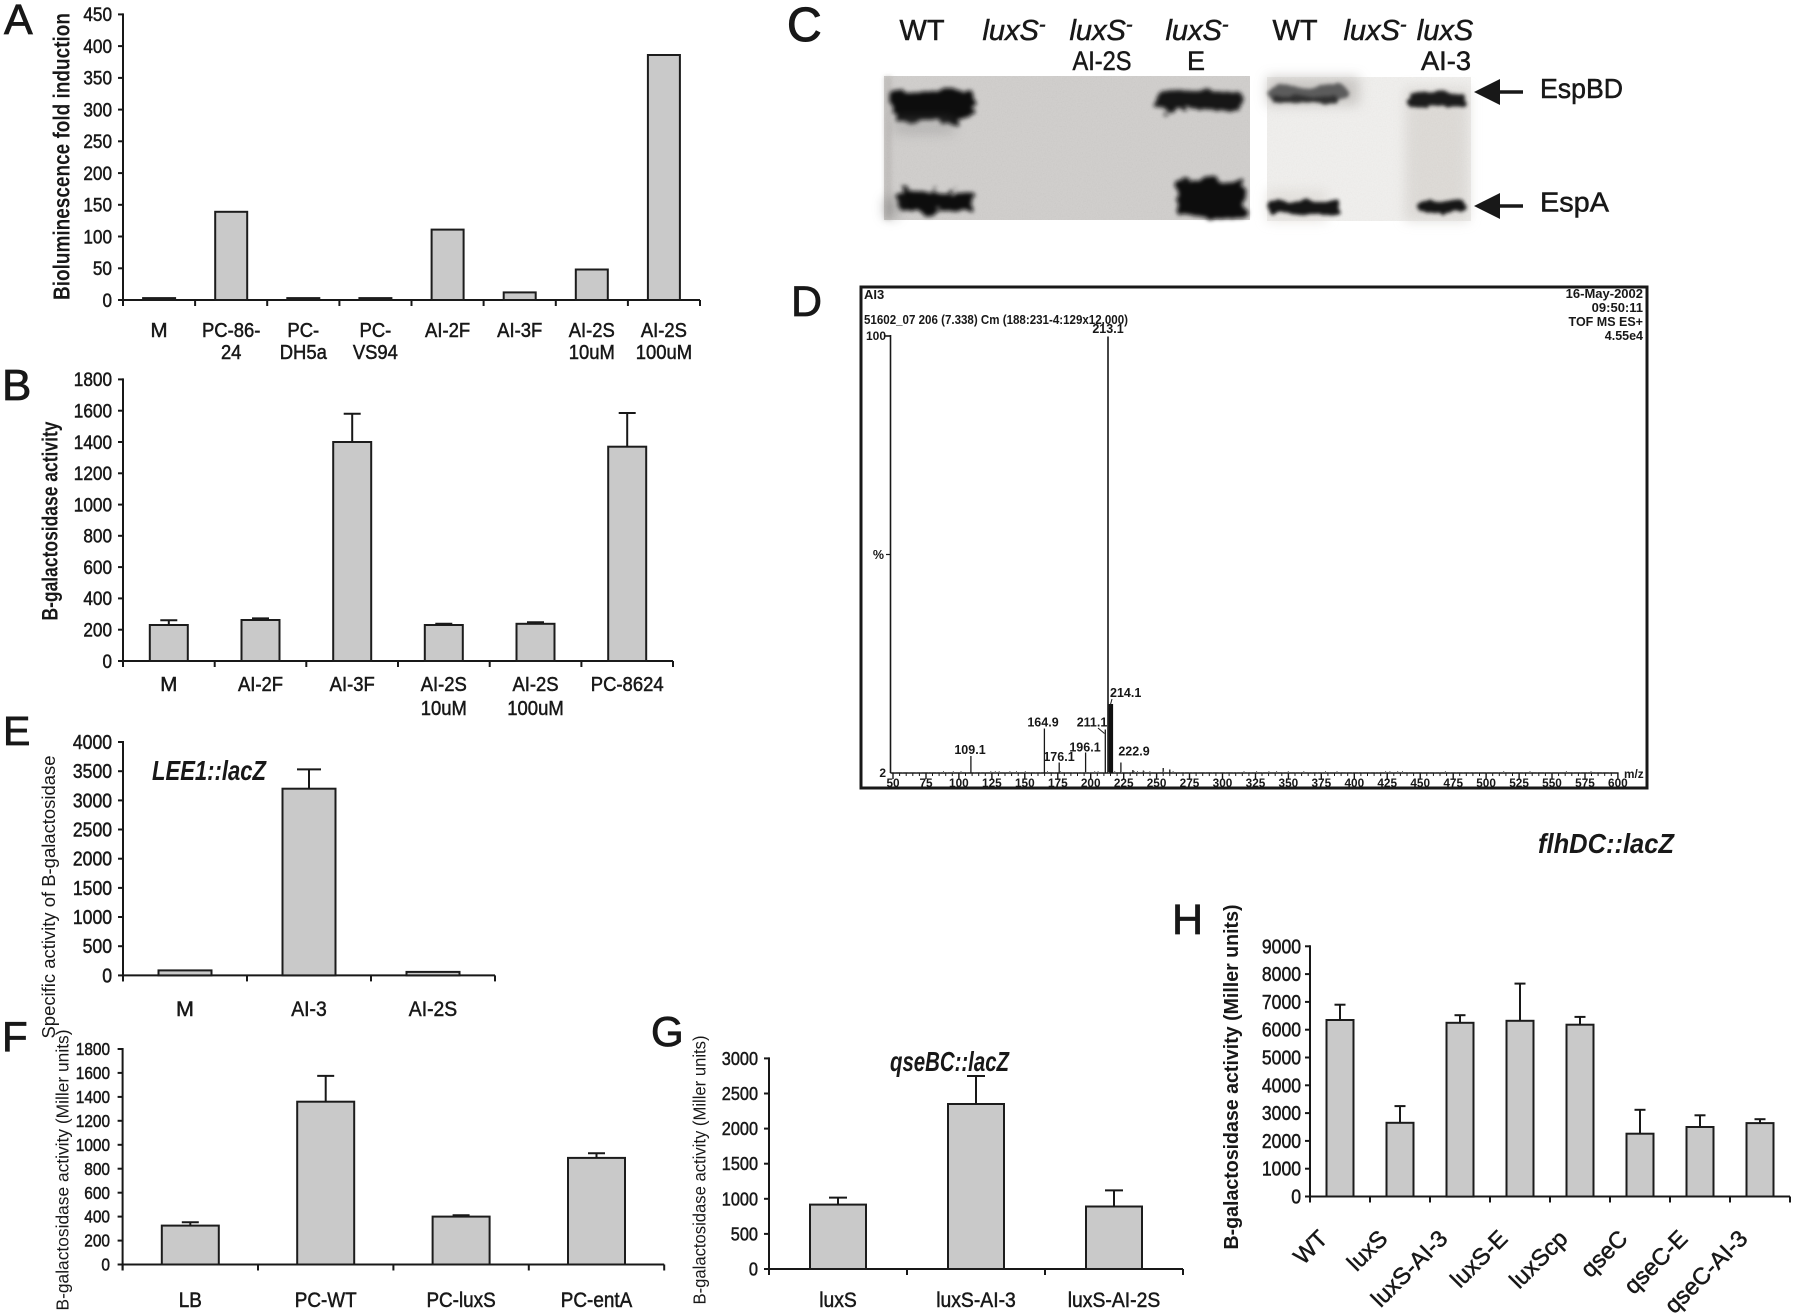 The image size is (1800, 1316). What do you see at coordinates (1552, 783) in the screenshot?
I see `svg-text: 550` at bounding box center [1552, 783].